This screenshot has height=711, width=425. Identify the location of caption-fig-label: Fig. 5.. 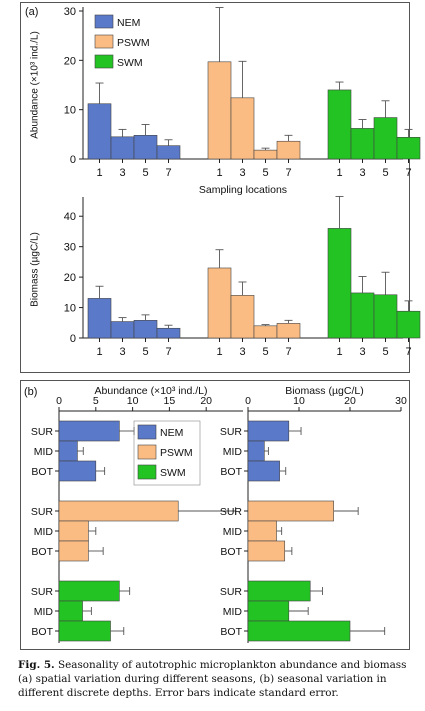
(36, 665).